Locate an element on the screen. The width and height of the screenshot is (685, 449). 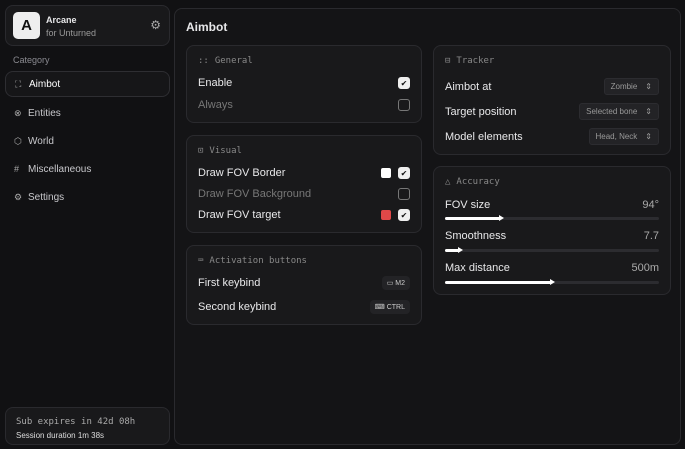
app-logo: A is located at coordinates (26, 25).